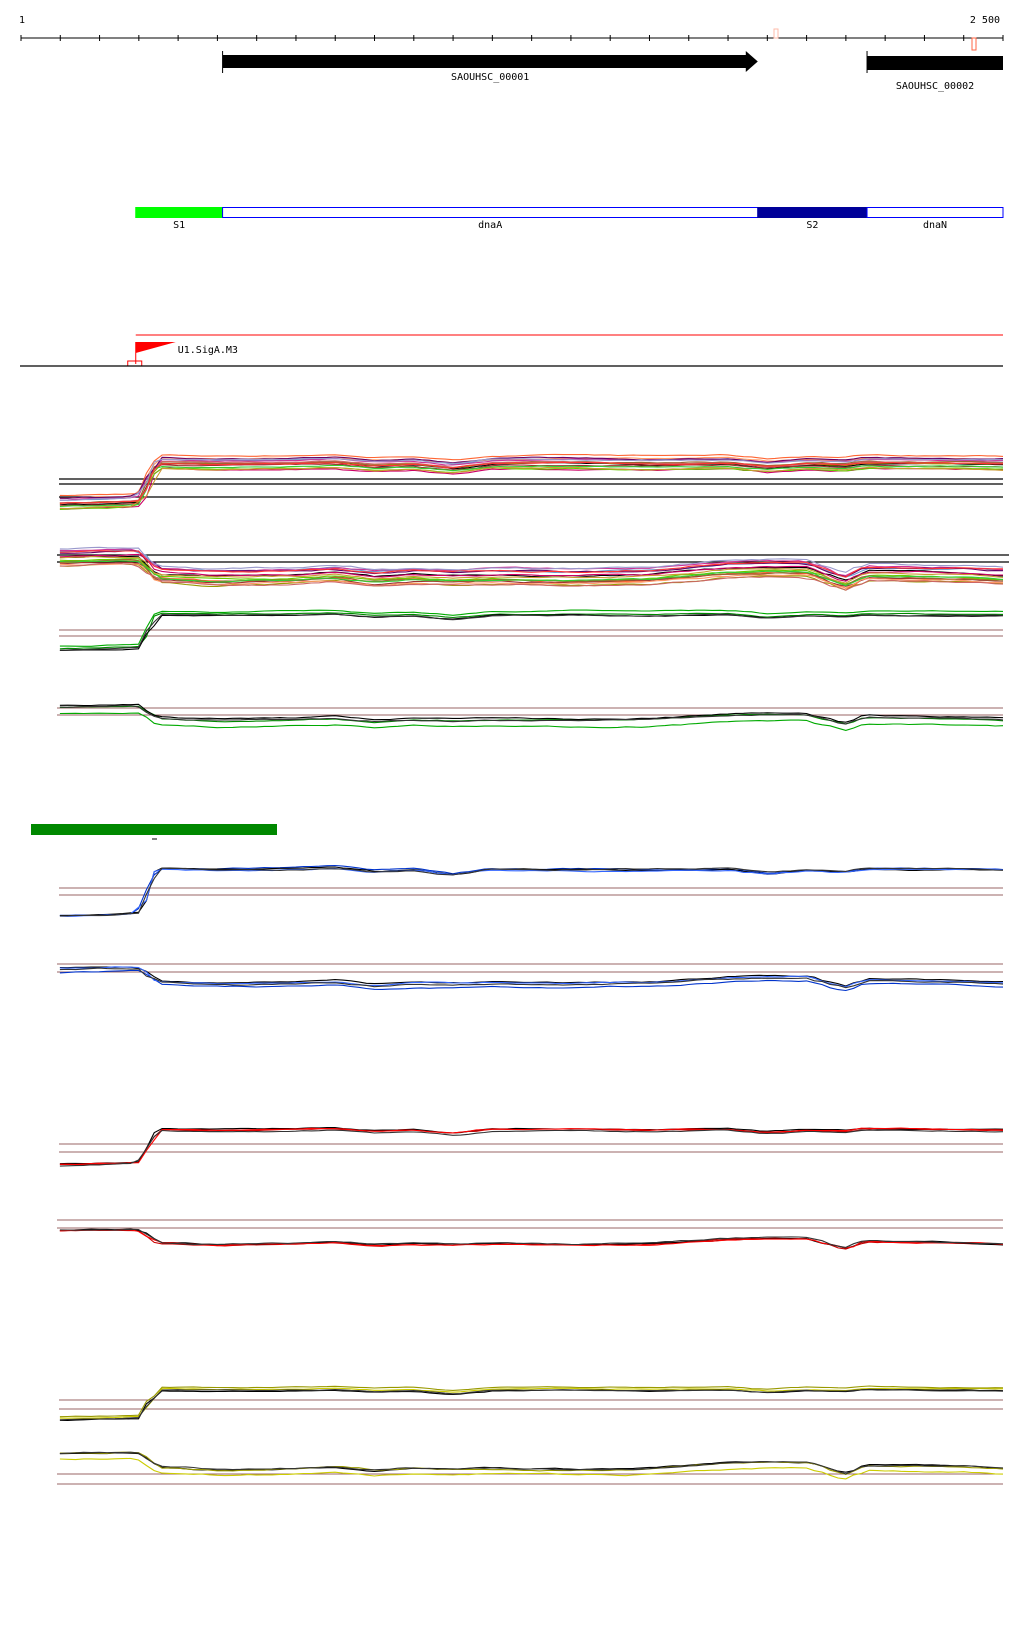 The image size is (1024, 1640). Describe the element at coordinates (135, 363) in the screenshot. I see `promoter-marker` at that location.